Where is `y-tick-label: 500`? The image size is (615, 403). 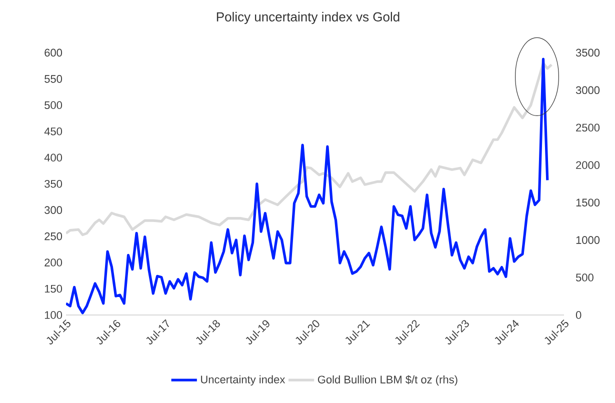 y-tick-label: 500 is located at coordinates (53, 105).